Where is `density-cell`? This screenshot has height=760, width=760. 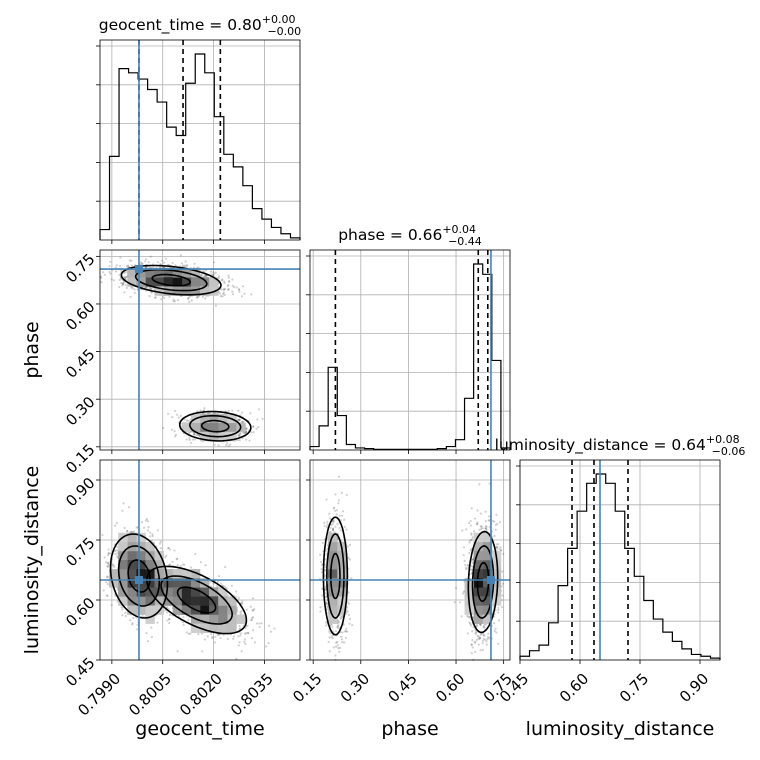 density-cell is located at coordinates (195, 282).